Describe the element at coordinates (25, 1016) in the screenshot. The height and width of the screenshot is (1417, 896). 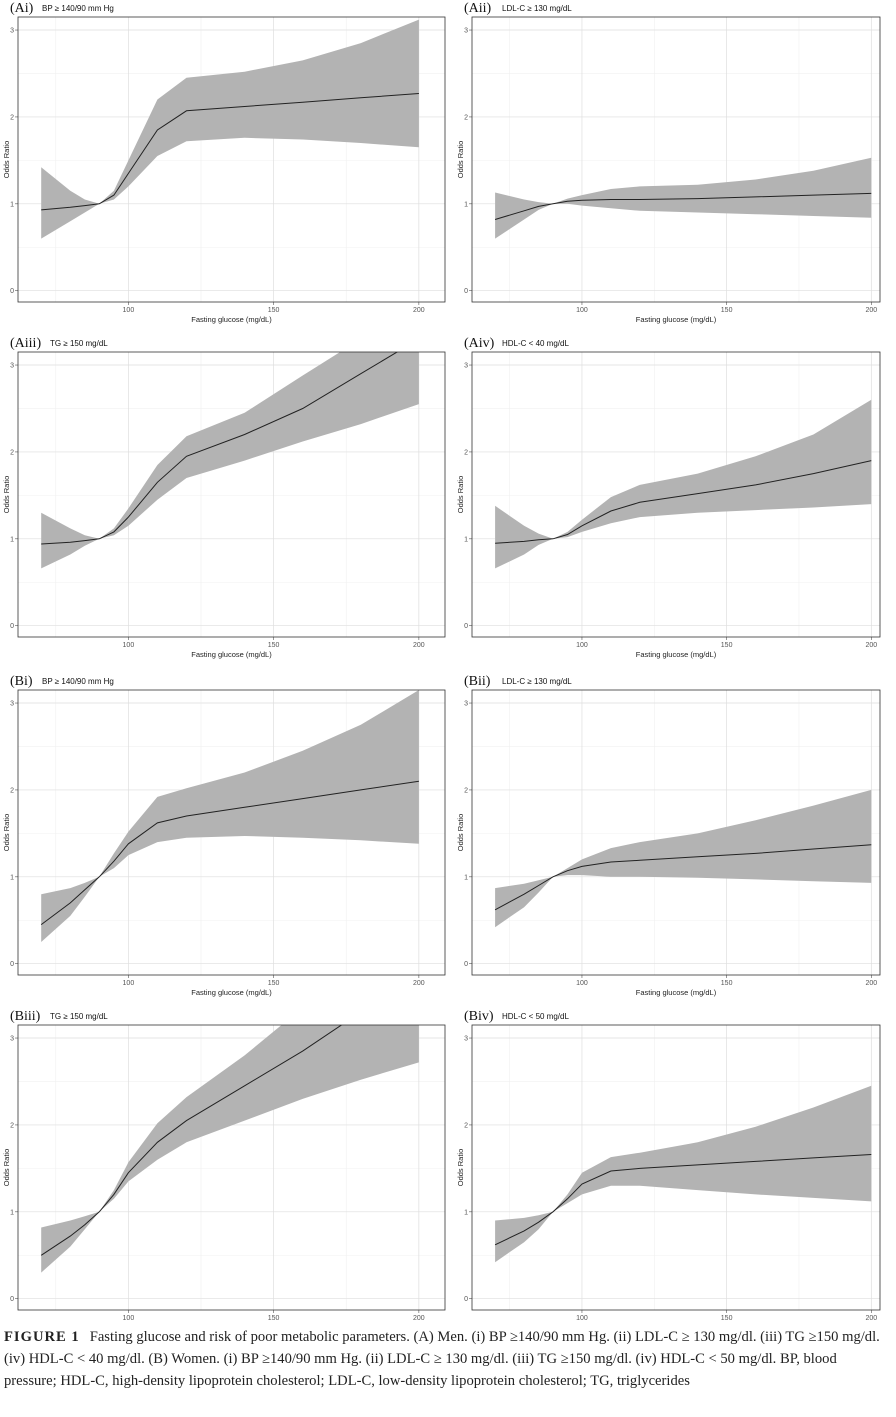
I see `panel-label: (Biii)` at that location.